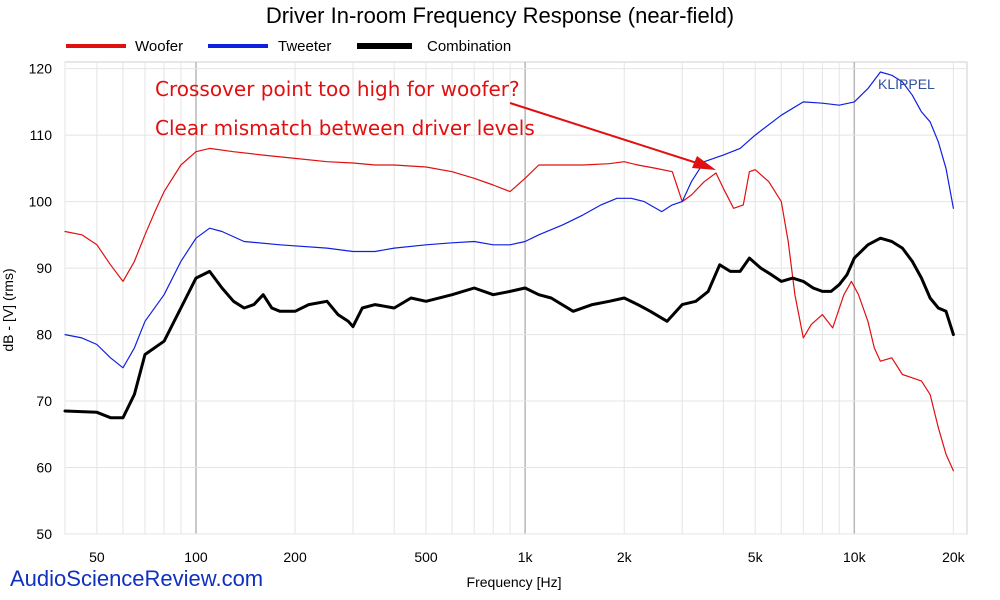 This screenshot has width=1000, height=600. I want to click on y-tick-label: 60, so click(44, 468).